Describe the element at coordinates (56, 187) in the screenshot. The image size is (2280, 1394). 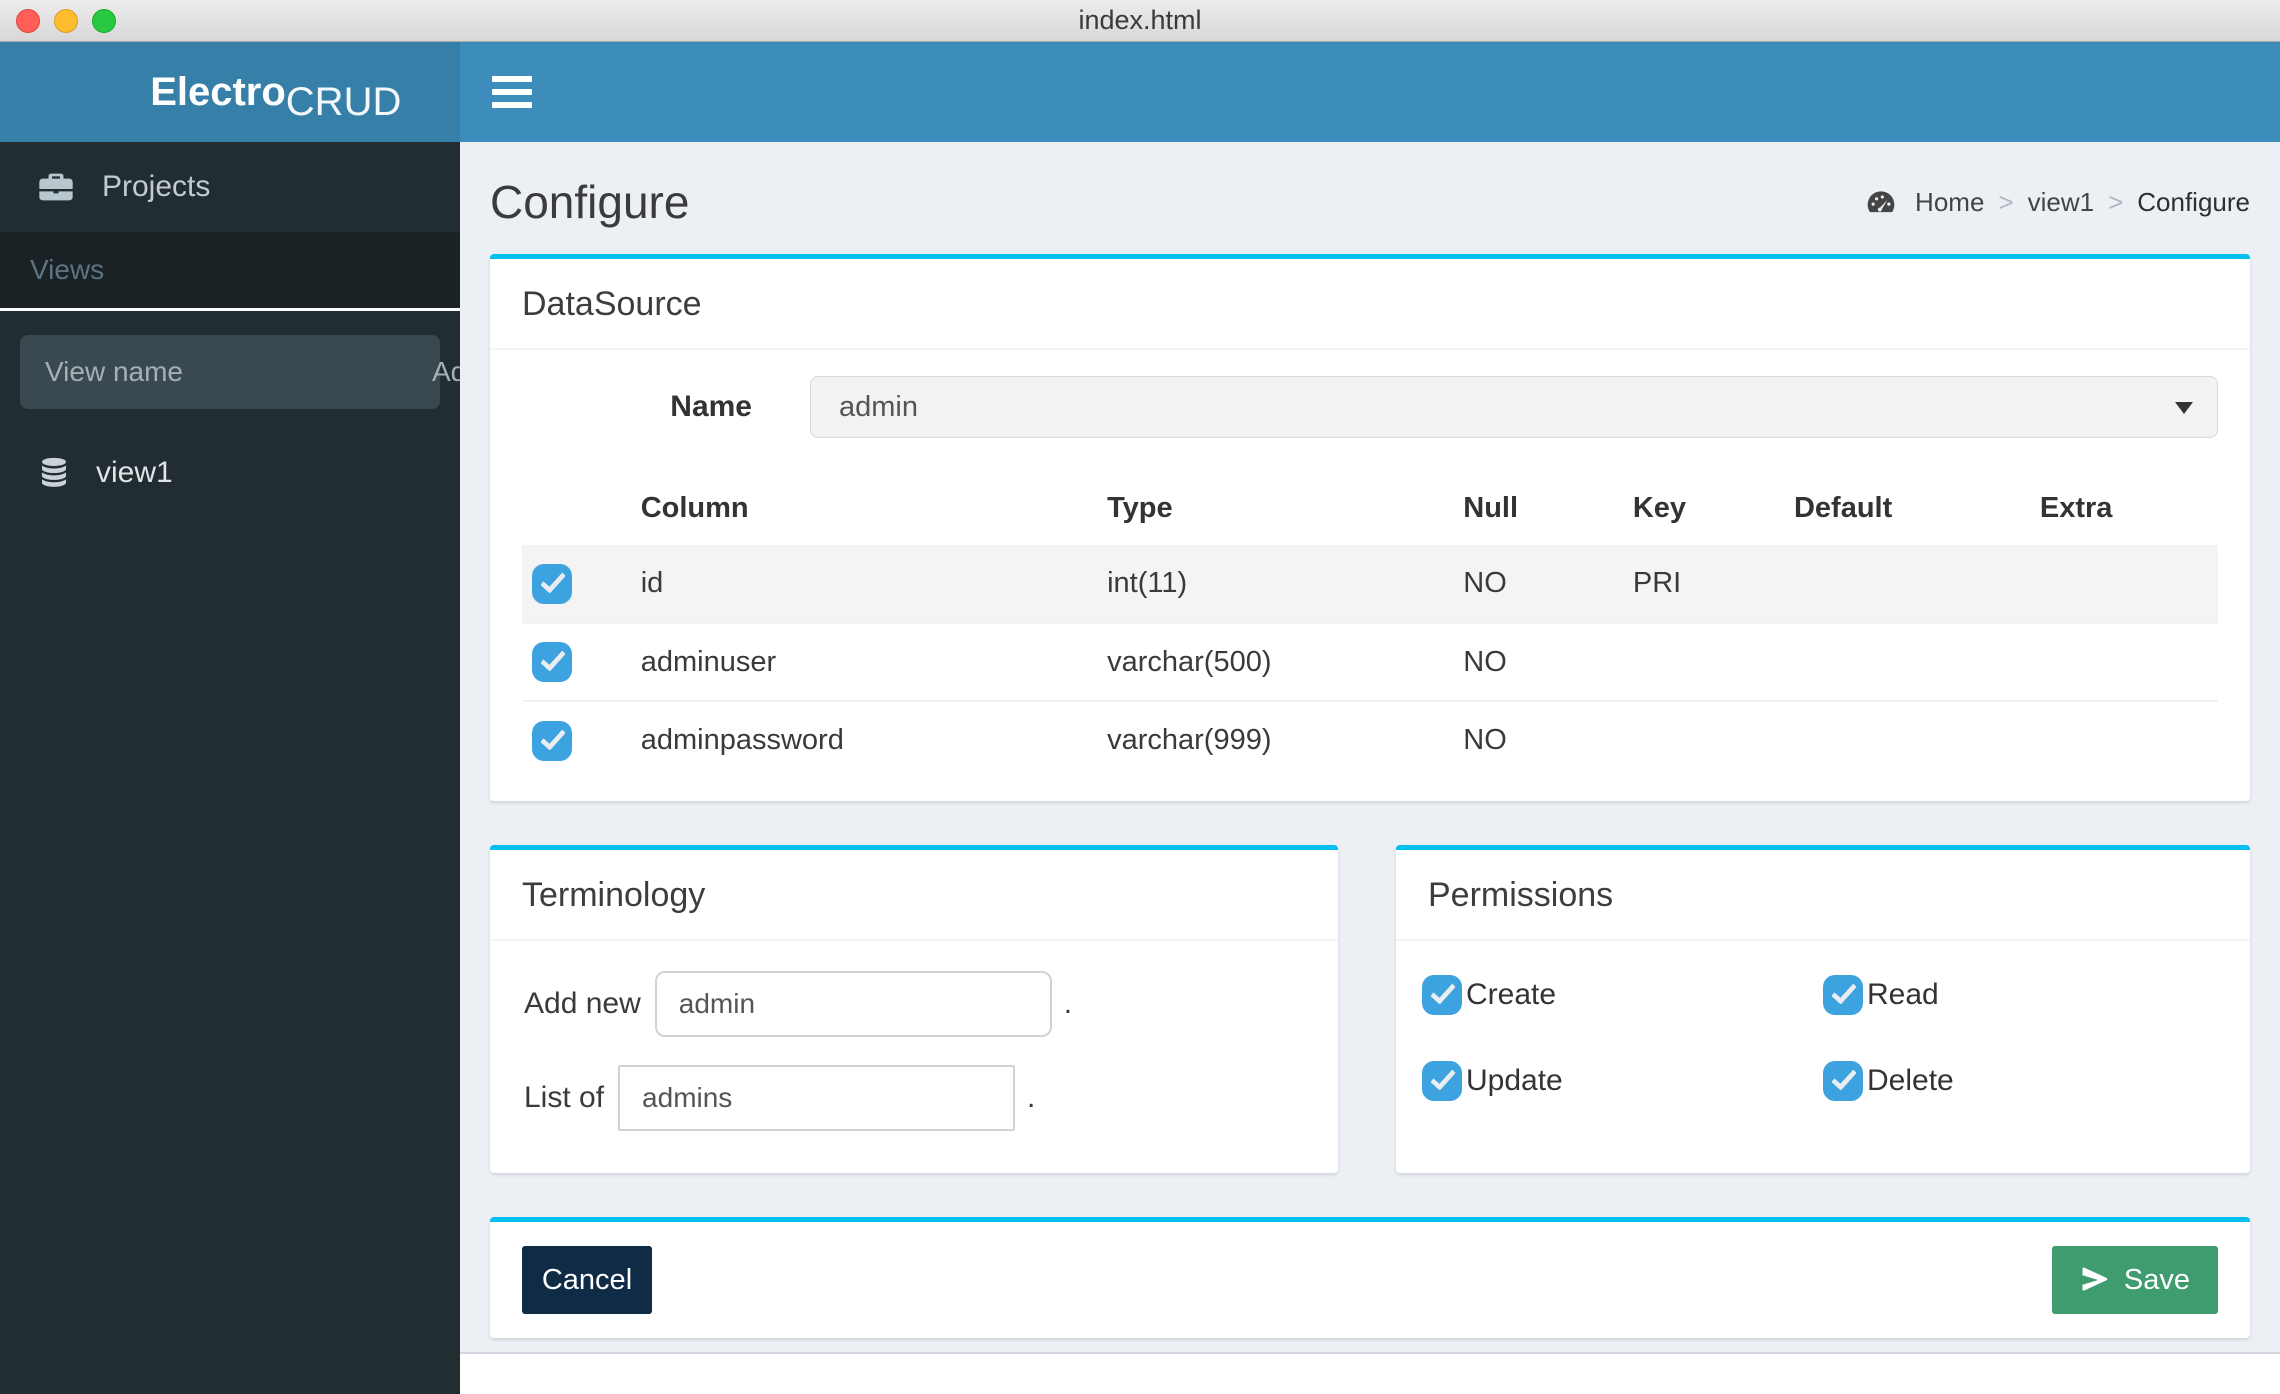
I see `briefcase-icon` at that location.